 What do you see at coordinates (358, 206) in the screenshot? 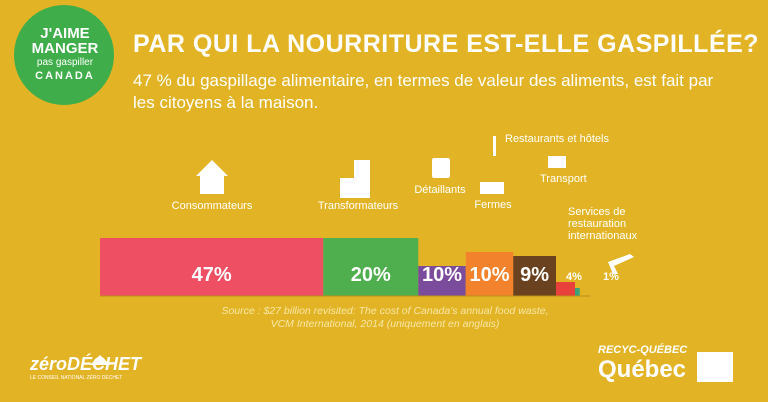
I see `category-label: Transformateurs` at bounding box center [358, 206].